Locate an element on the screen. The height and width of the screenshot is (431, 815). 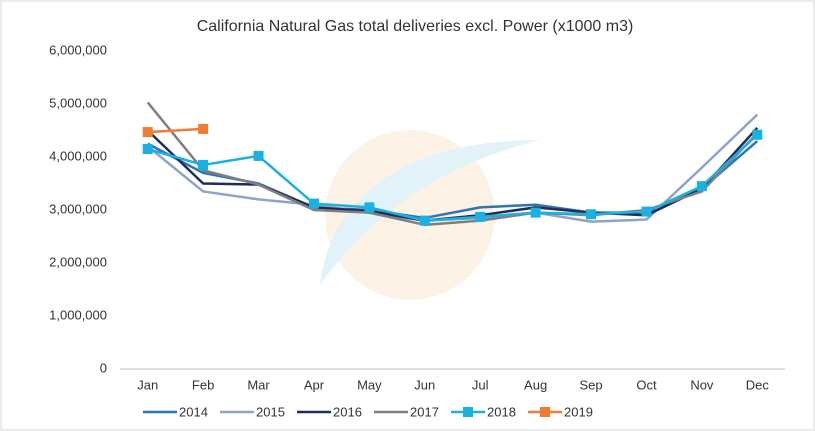
y-tick-label: 2,000,000 is located at coordinates (78, 261).